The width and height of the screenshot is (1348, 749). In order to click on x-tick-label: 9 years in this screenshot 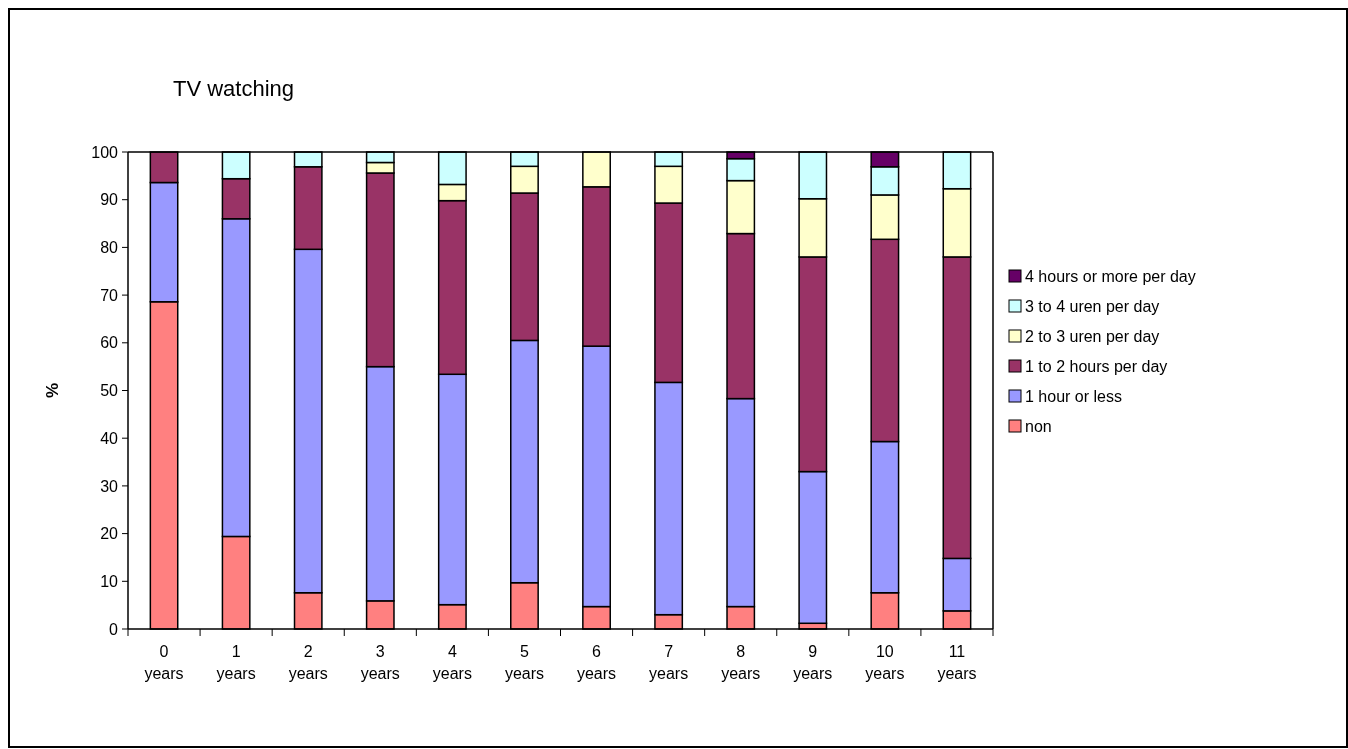, I will do `click(813, 662)`.